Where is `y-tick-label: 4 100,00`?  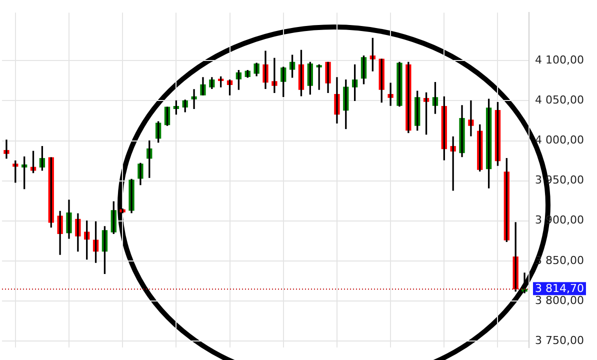 y-tick-label: 4 100,00 is located at coordinates (559, 60).